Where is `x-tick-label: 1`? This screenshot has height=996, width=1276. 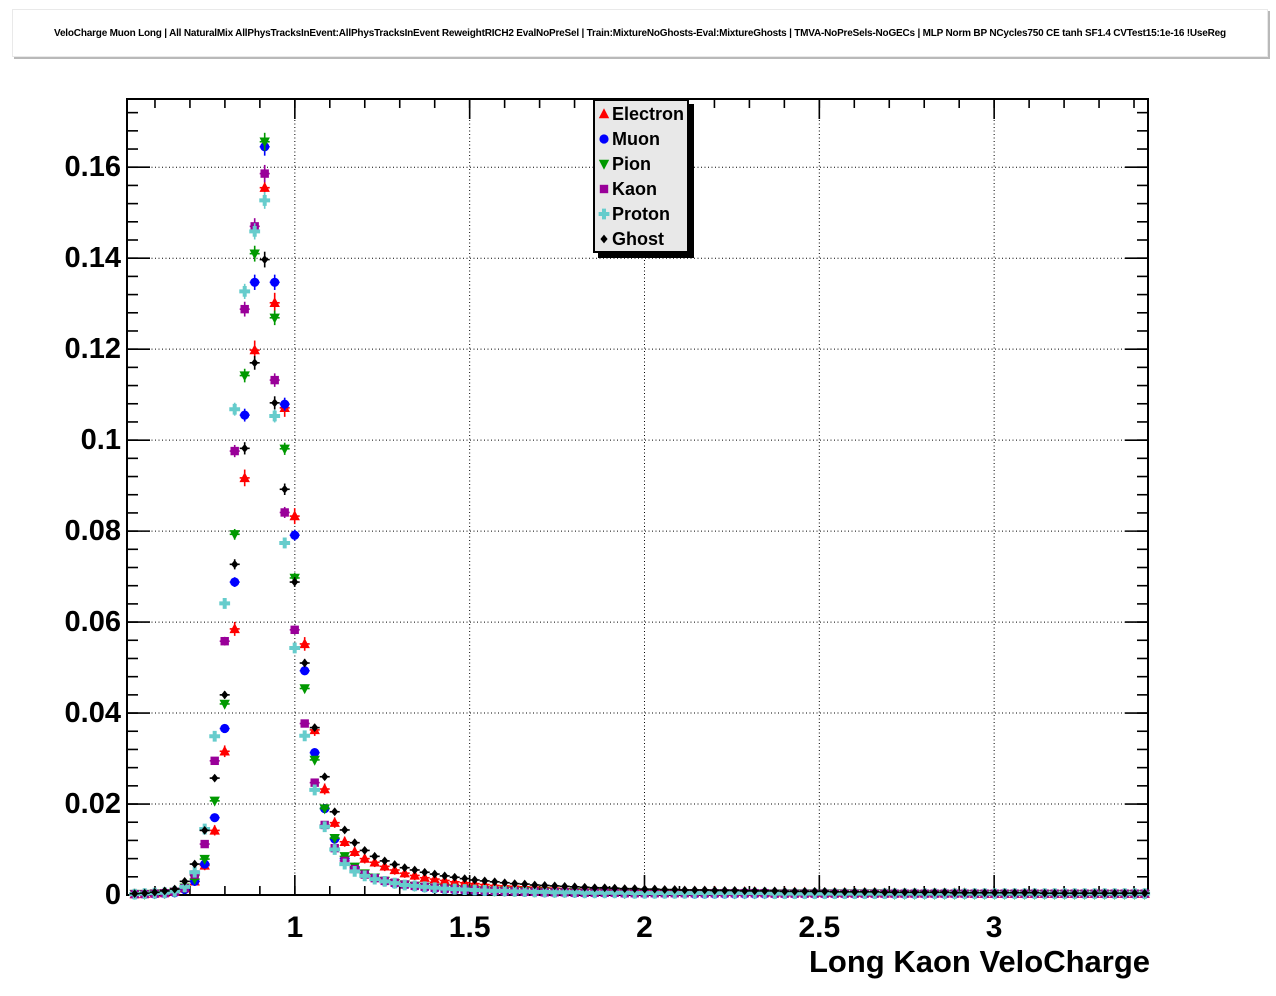
x-tick-label: 1 is located at coordinates (294, 927).